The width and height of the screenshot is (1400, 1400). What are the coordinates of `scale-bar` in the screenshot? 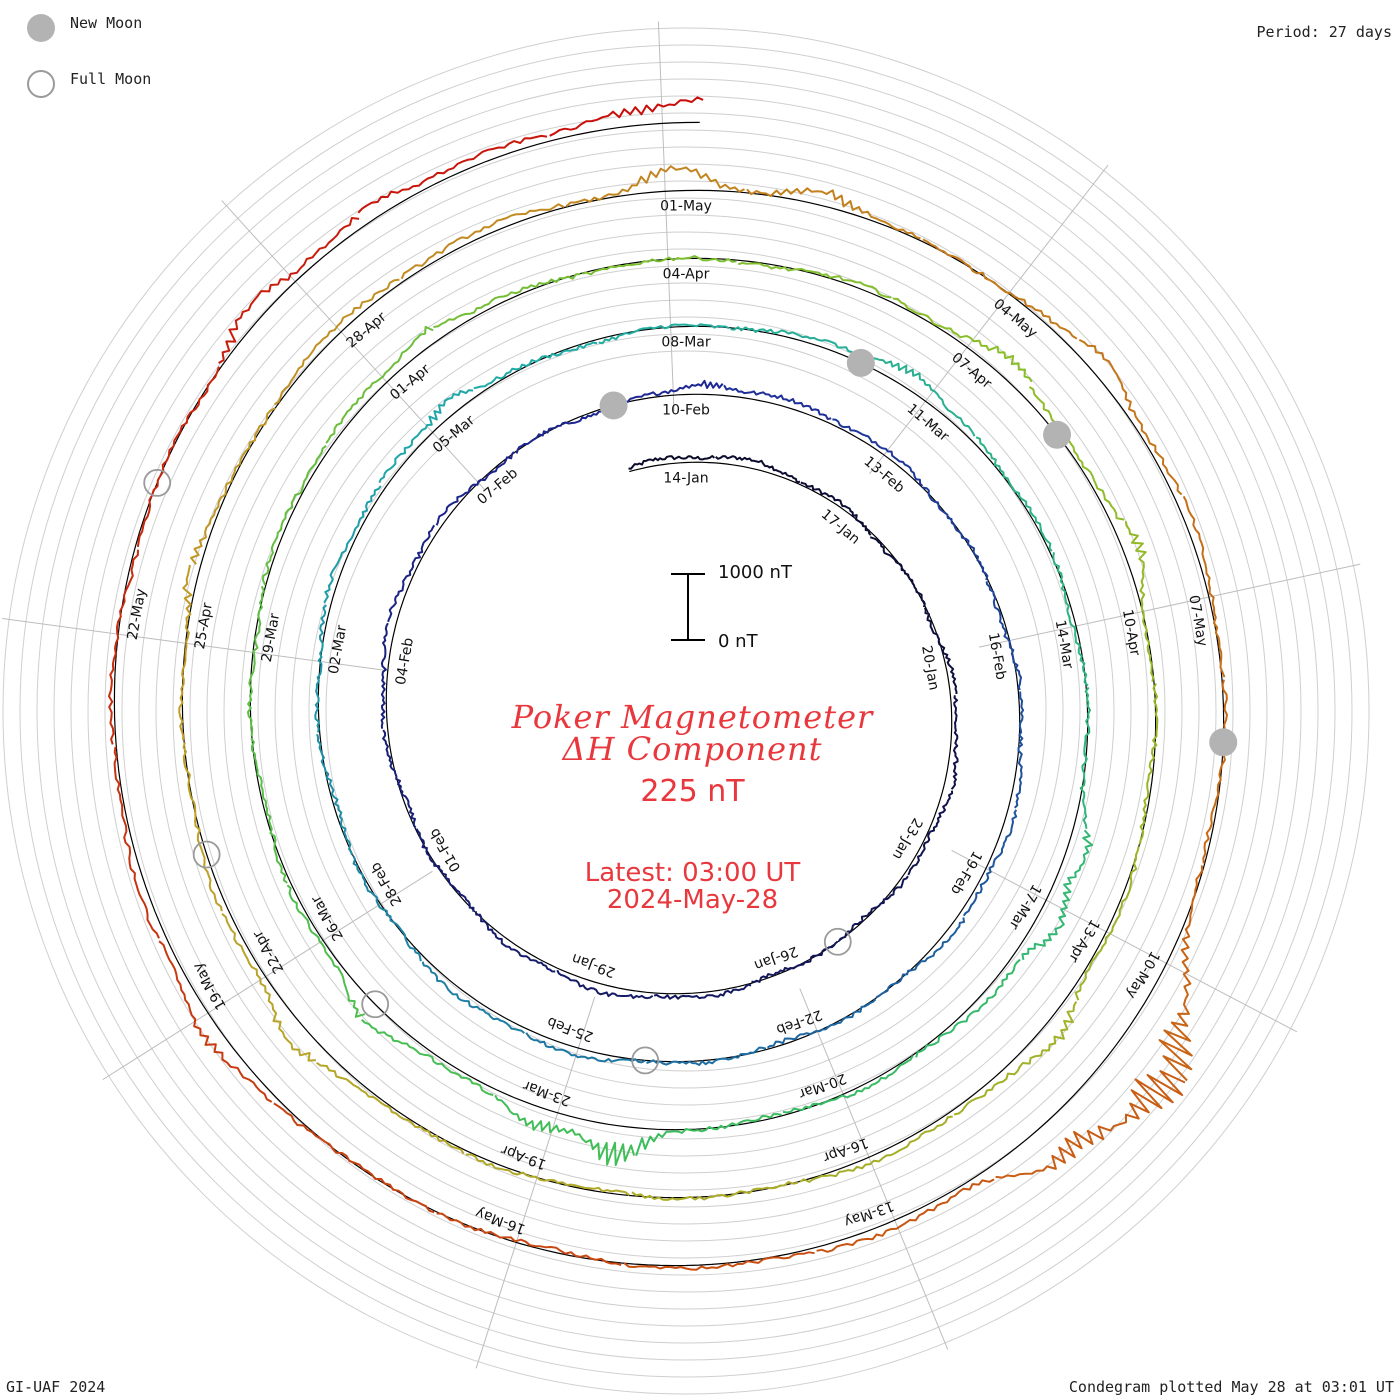 It's located at (688, 607).